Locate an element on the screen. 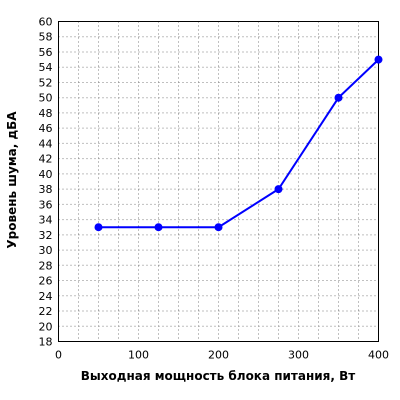  x-tick-label: 300 is located at coordinates (298, 355).